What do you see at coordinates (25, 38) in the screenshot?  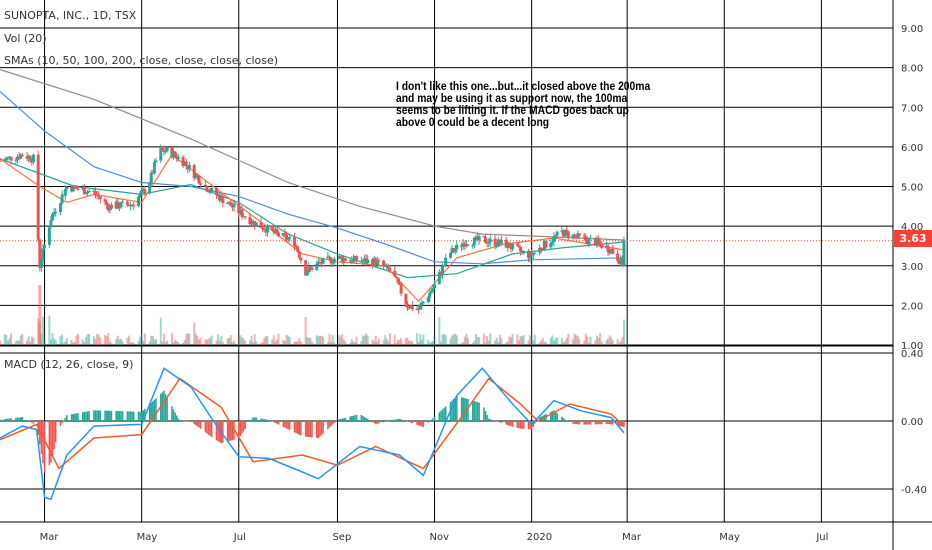 I see `volume-study-label: Vol (20)` at bounding box center [25, 38].